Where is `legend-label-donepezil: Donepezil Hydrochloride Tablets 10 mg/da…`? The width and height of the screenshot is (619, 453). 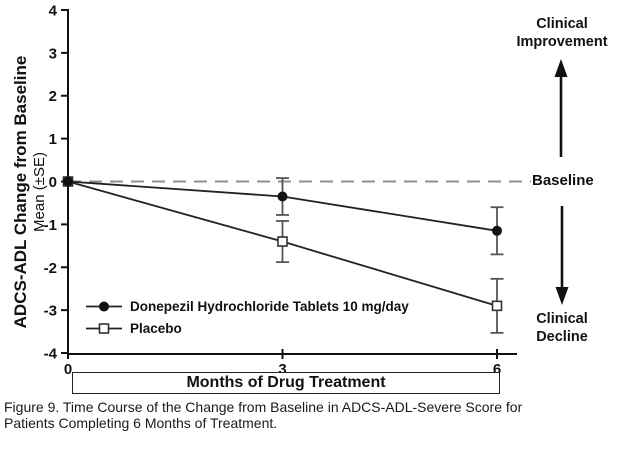 legend-label-donepezil: Donepezil Hydrochloride Tablets 10 mg/da… is located at coordinates (269, 306).